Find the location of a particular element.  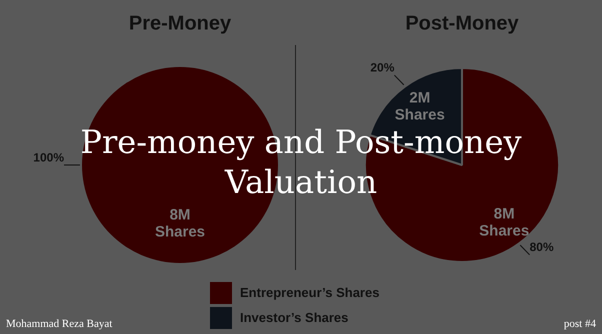

text: 2M Shares is located at coordinates (419, 107).